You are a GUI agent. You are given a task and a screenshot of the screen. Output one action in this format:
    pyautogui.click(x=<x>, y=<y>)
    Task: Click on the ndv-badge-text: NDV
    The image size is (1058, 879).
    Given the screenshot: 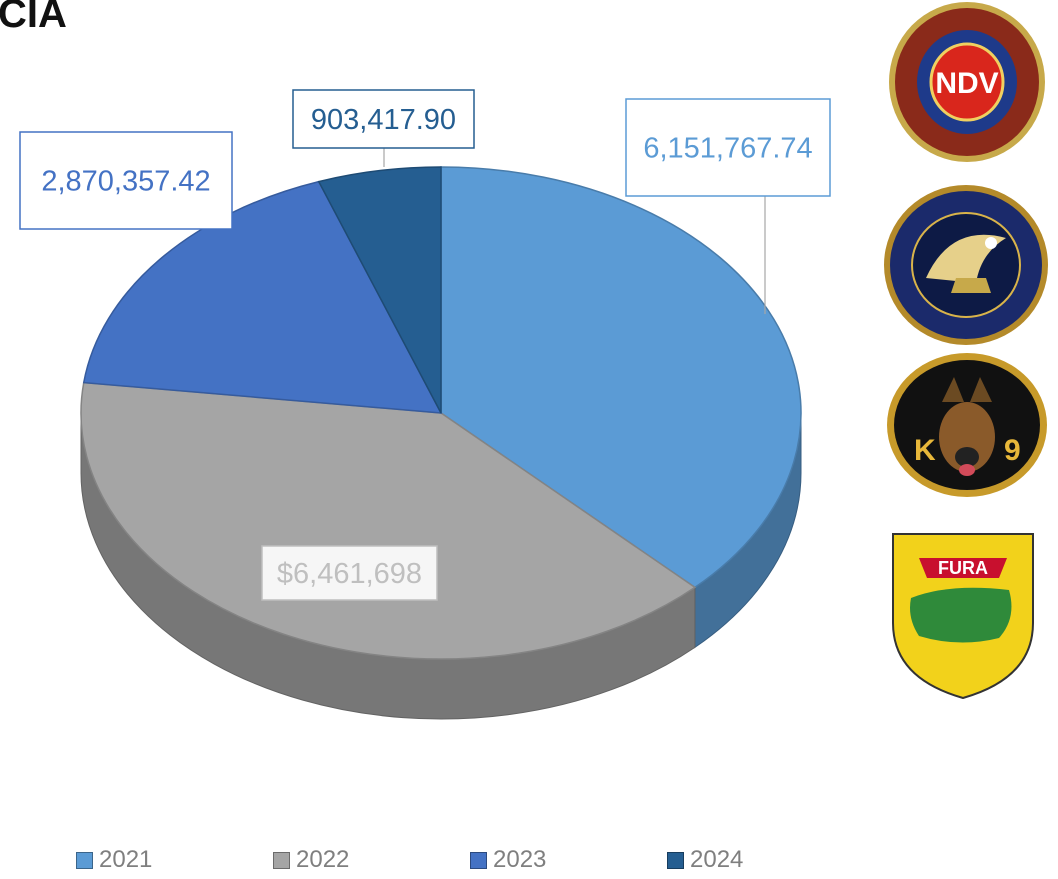 What is the action you would take?
    pyautogui.click(x=966, y=83)
    